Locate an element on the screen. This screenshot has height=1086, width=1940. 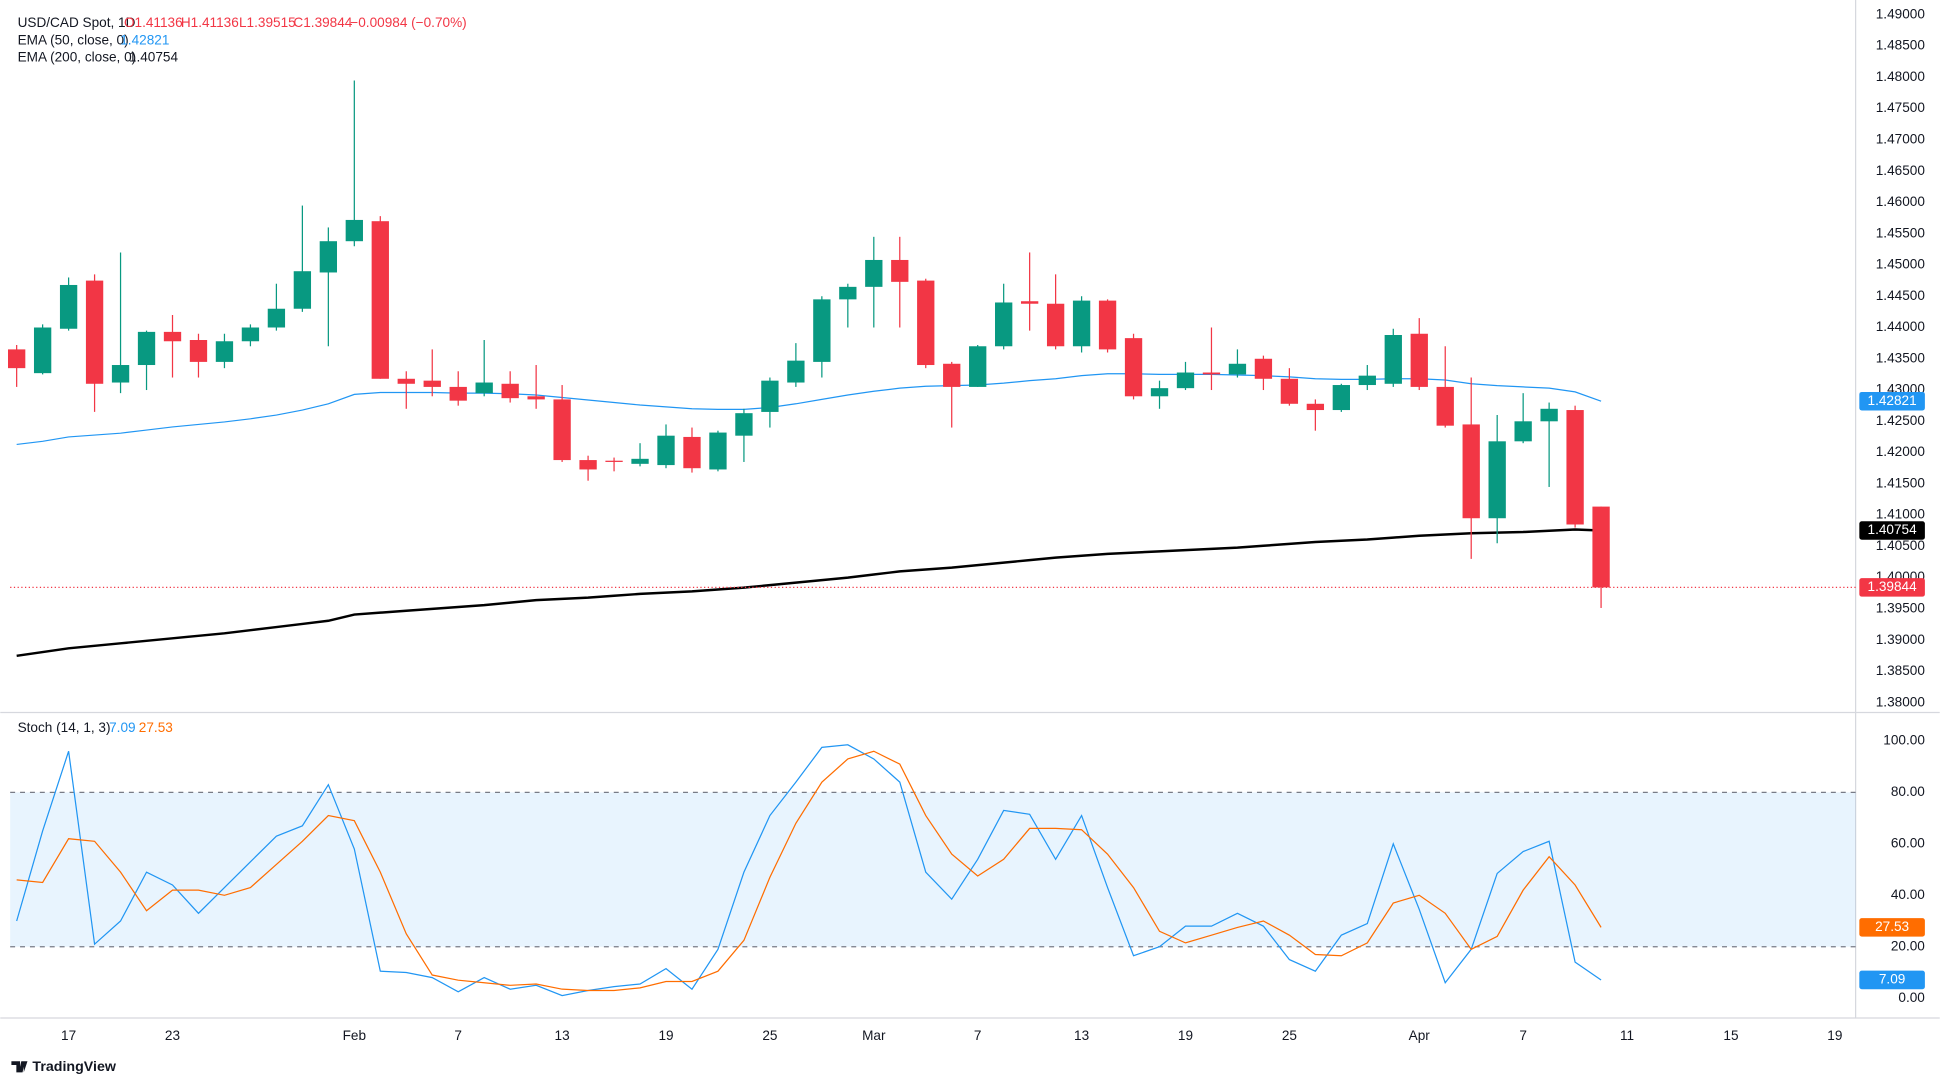
open-label: O1.41136 is located at coordinates (153, 22).